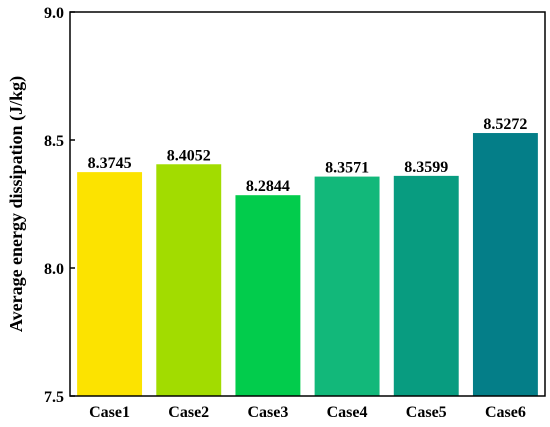 This screenshot has height=427, width=550. Describe the element at coordinates (110, 284) in the screenshot. I see `bar-case1` at that location.